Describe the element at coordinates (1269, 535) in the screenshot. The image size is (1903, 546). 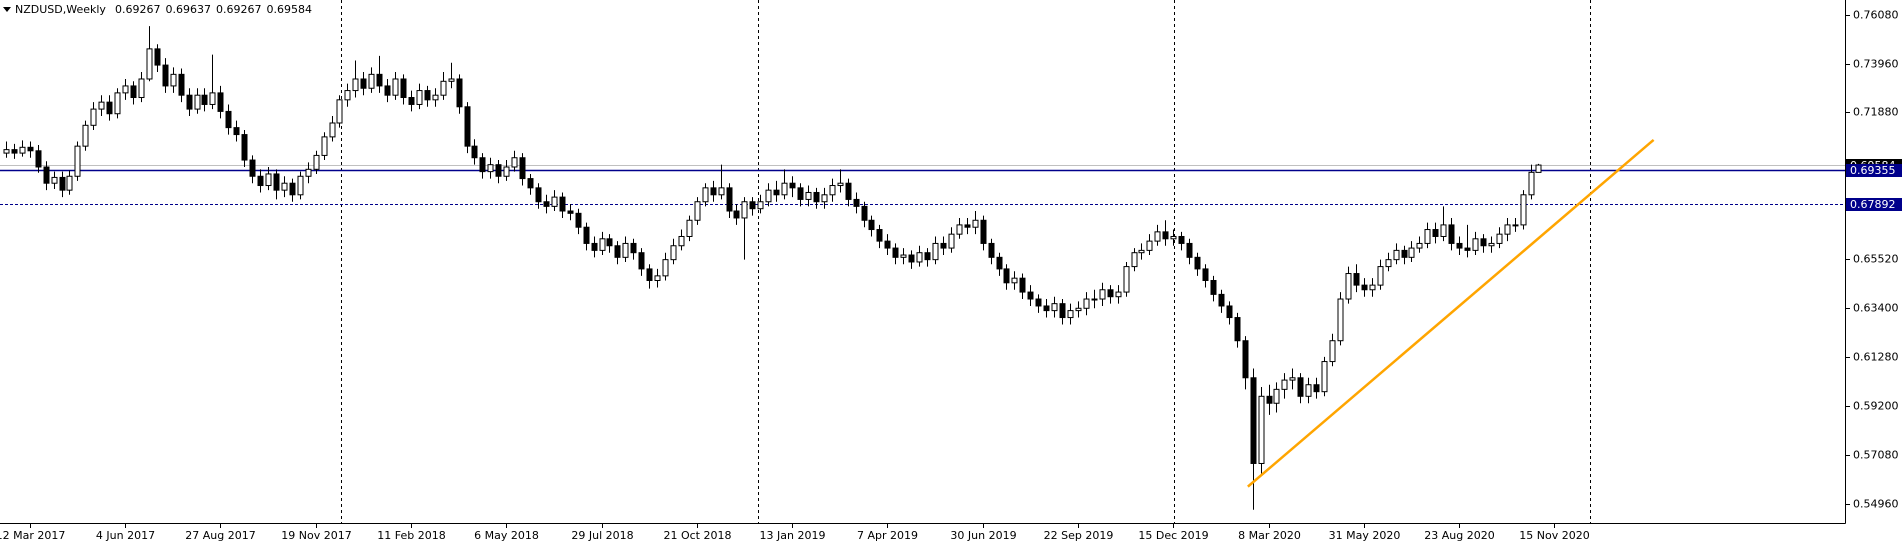
I see `x-tick-label: 8 Mar 2020` at that location.